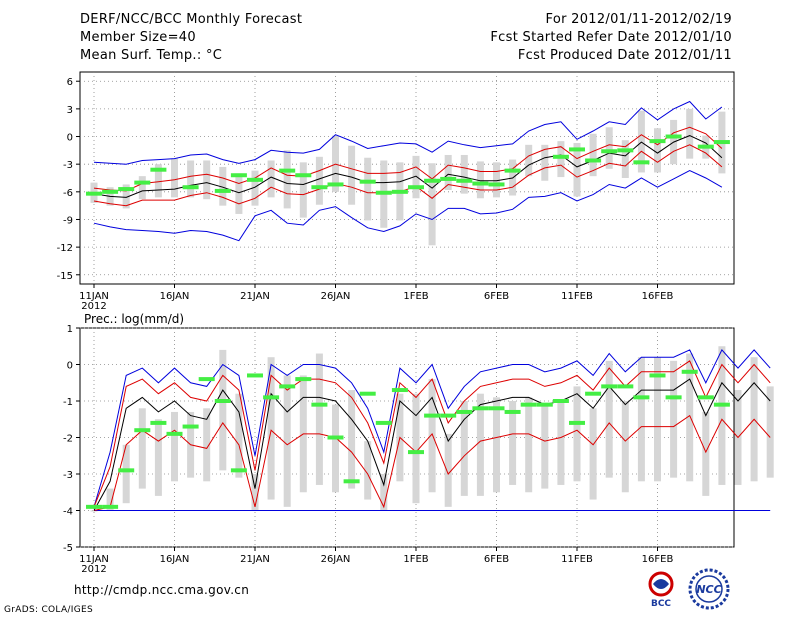 This screenshot has height=618, width=800. Describe the element at coordinates (68, 439) in the screenshot. I see `y-tick-label: -2` at that location.